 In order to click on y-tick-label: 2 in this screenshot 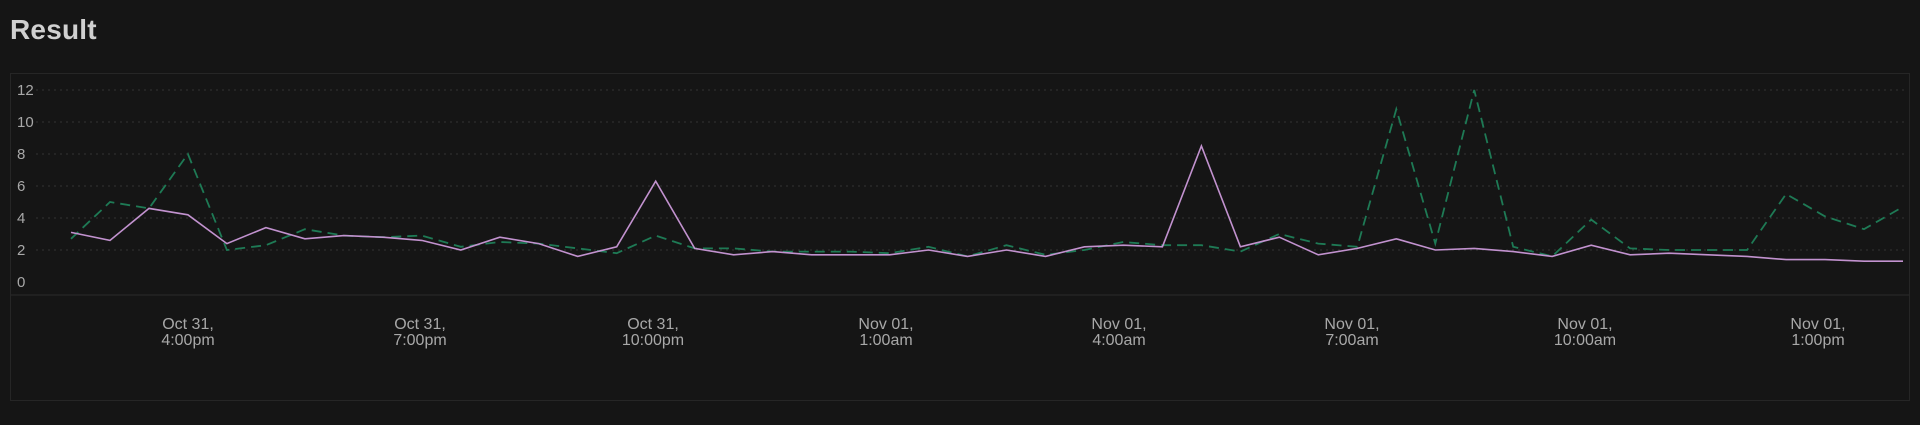, I will do `click(21, 250)`.